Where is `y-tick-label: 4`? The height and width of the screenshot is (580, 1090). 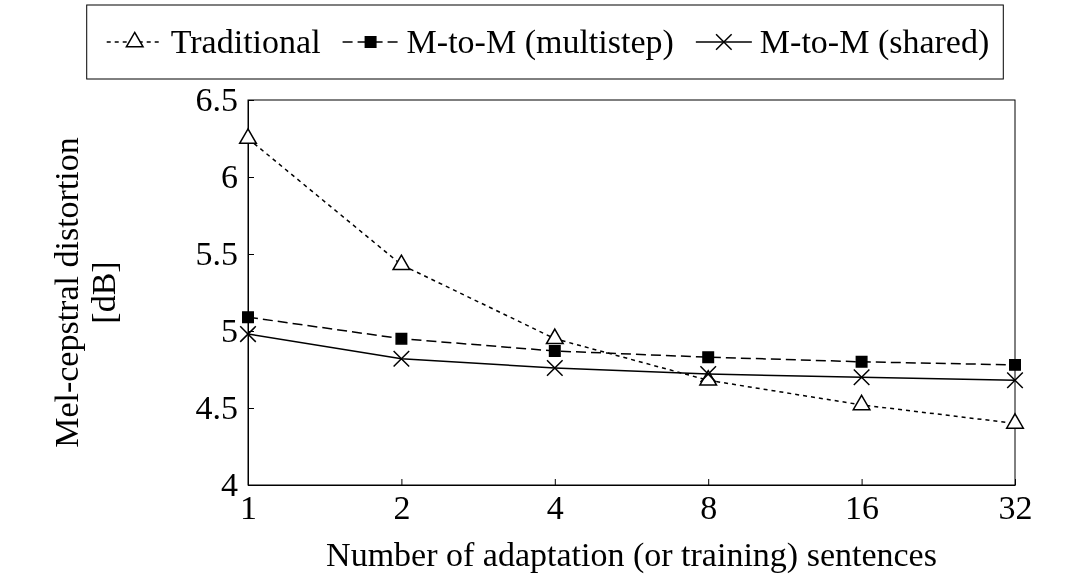
y-tick-label: 4 is located at coordinates (229, 485).